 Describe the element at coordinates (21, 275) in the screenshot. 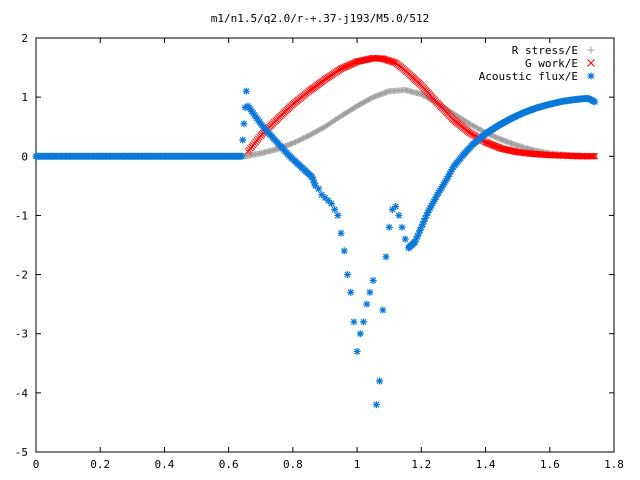

I see `y-tick-label: -2` at that location.